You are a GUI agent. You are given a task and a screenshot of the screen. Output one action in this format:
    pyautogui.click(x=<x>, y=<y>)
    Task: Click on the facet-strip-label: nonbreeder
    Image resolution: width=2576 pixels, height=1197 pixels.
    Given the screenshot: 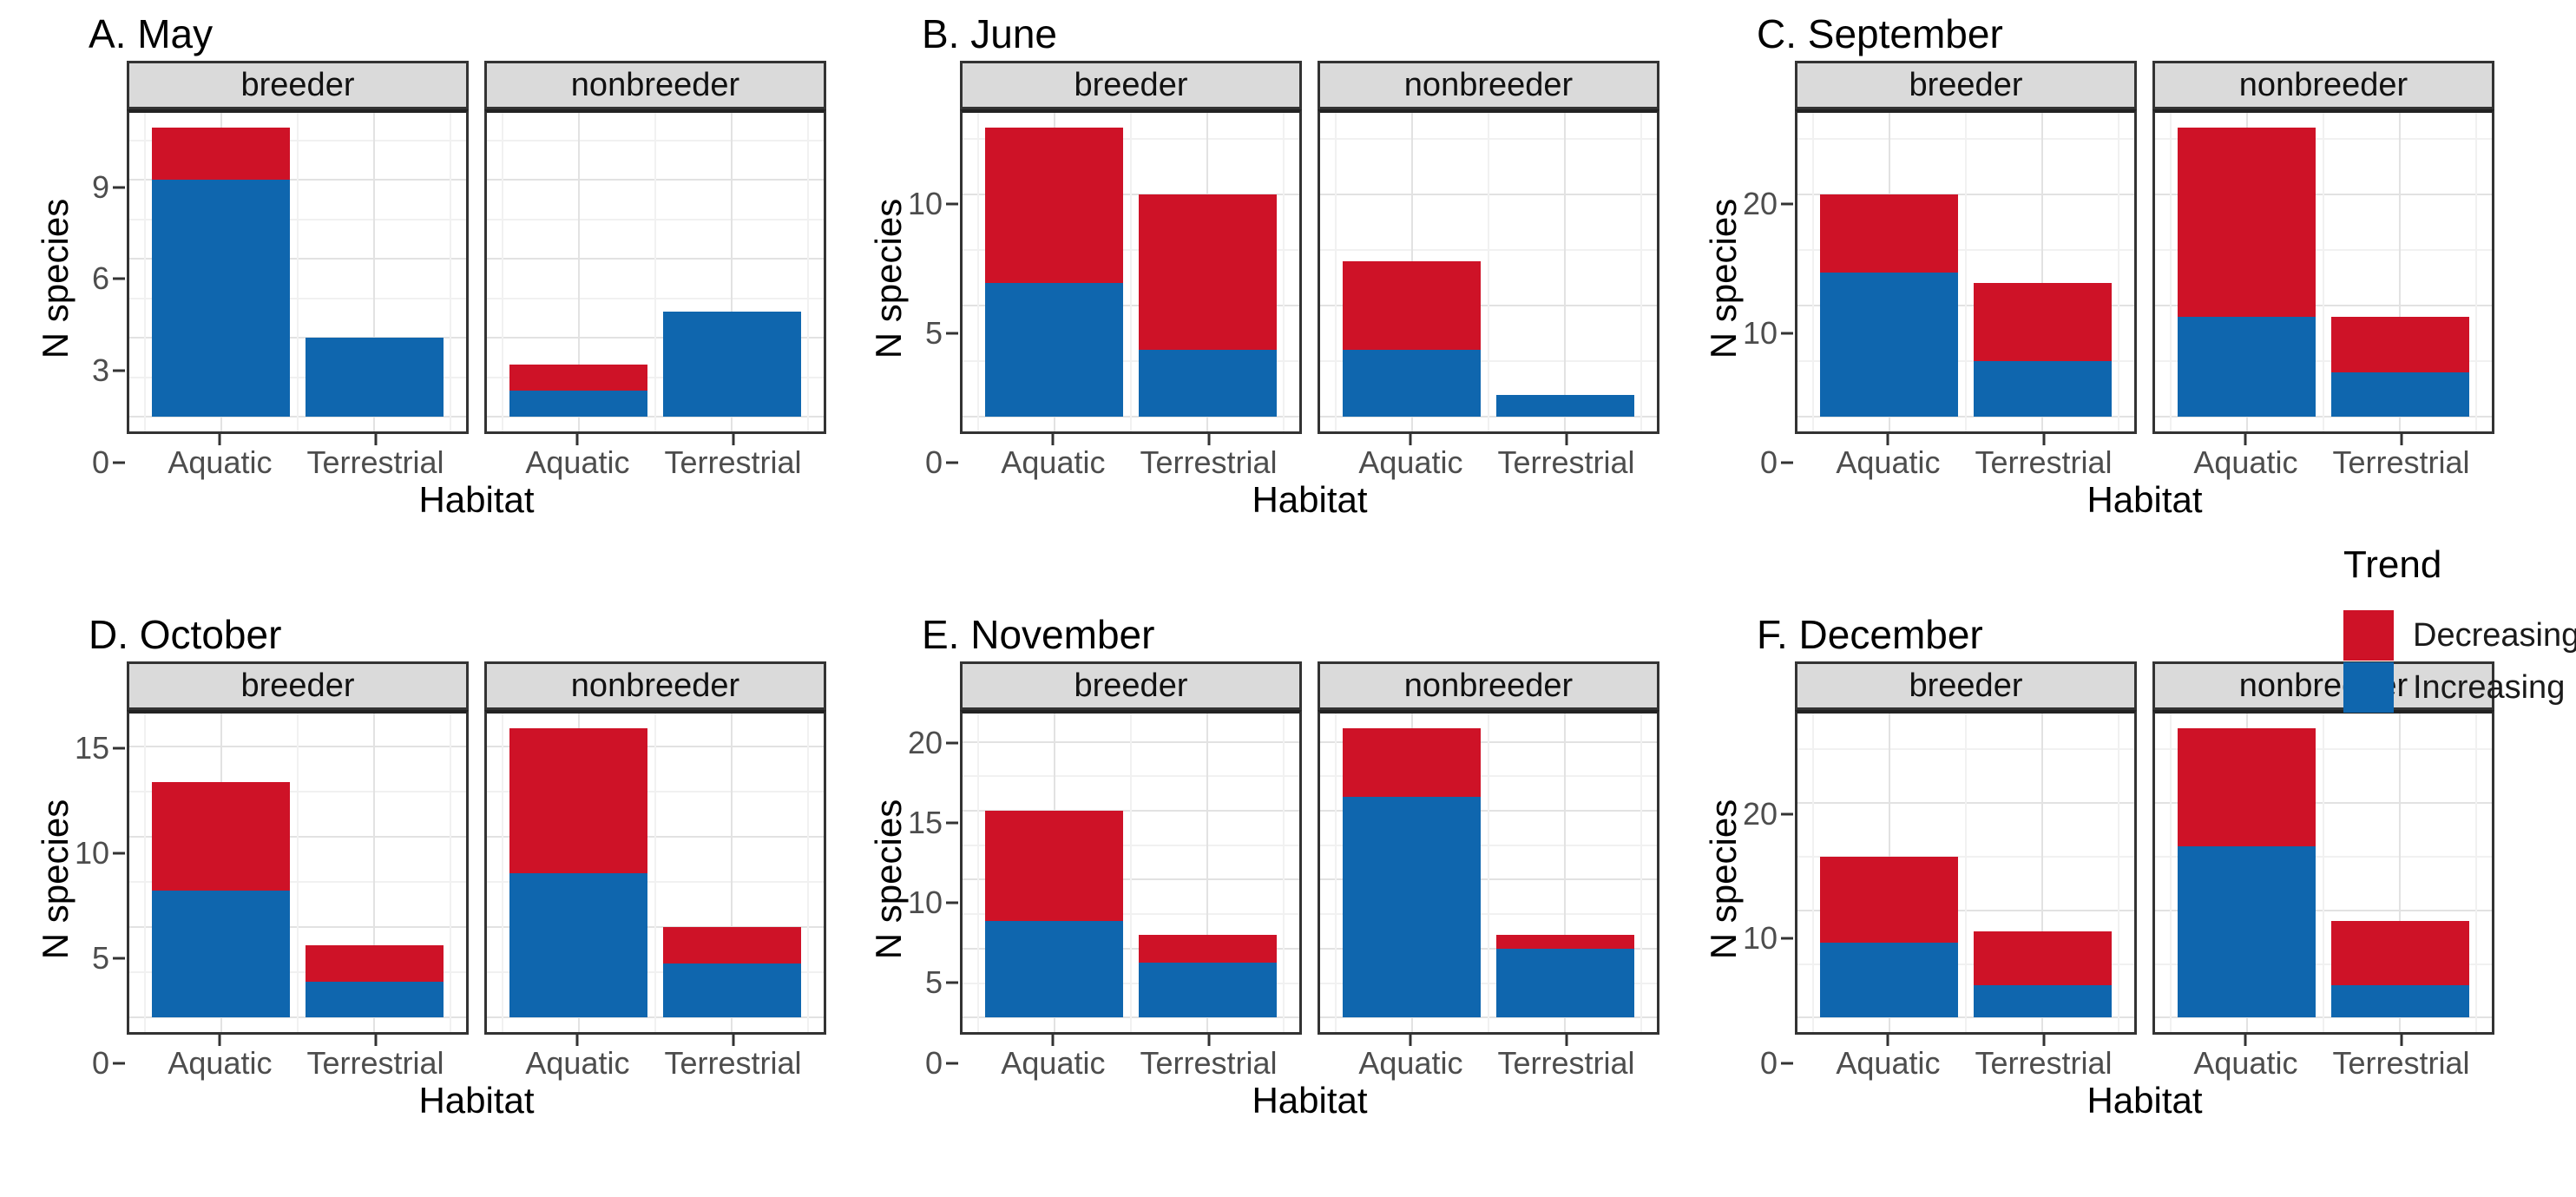 What is the action you would take?
    pyautogui.click(x=1489, y=686)
    